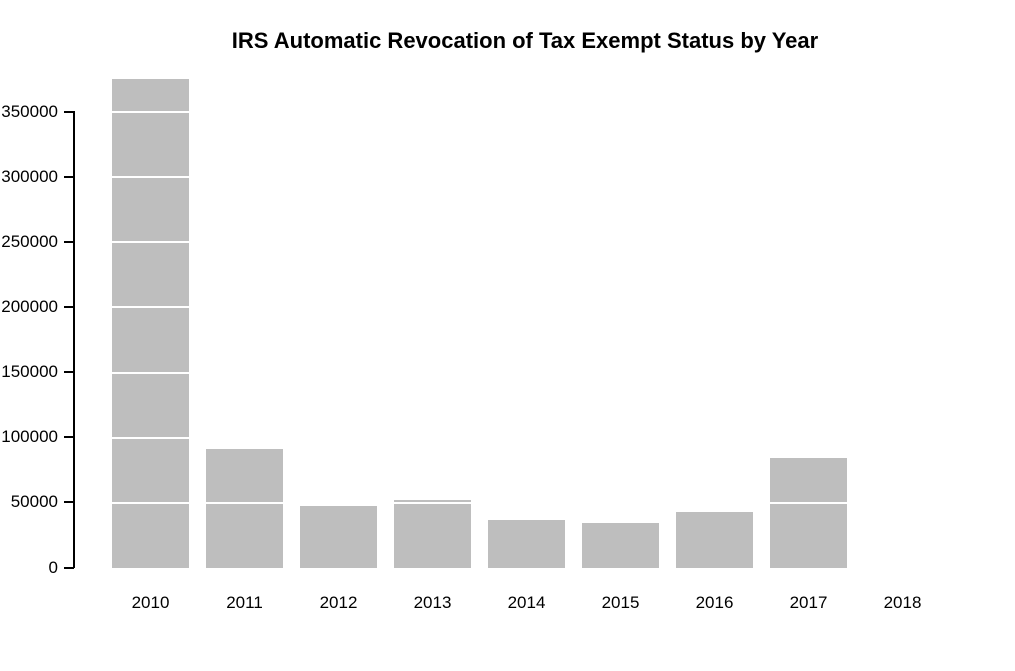 The height and width of the screenshot is (671, 1015). I want to click on x-tick-label-2018: 2018, so click(902, 602).